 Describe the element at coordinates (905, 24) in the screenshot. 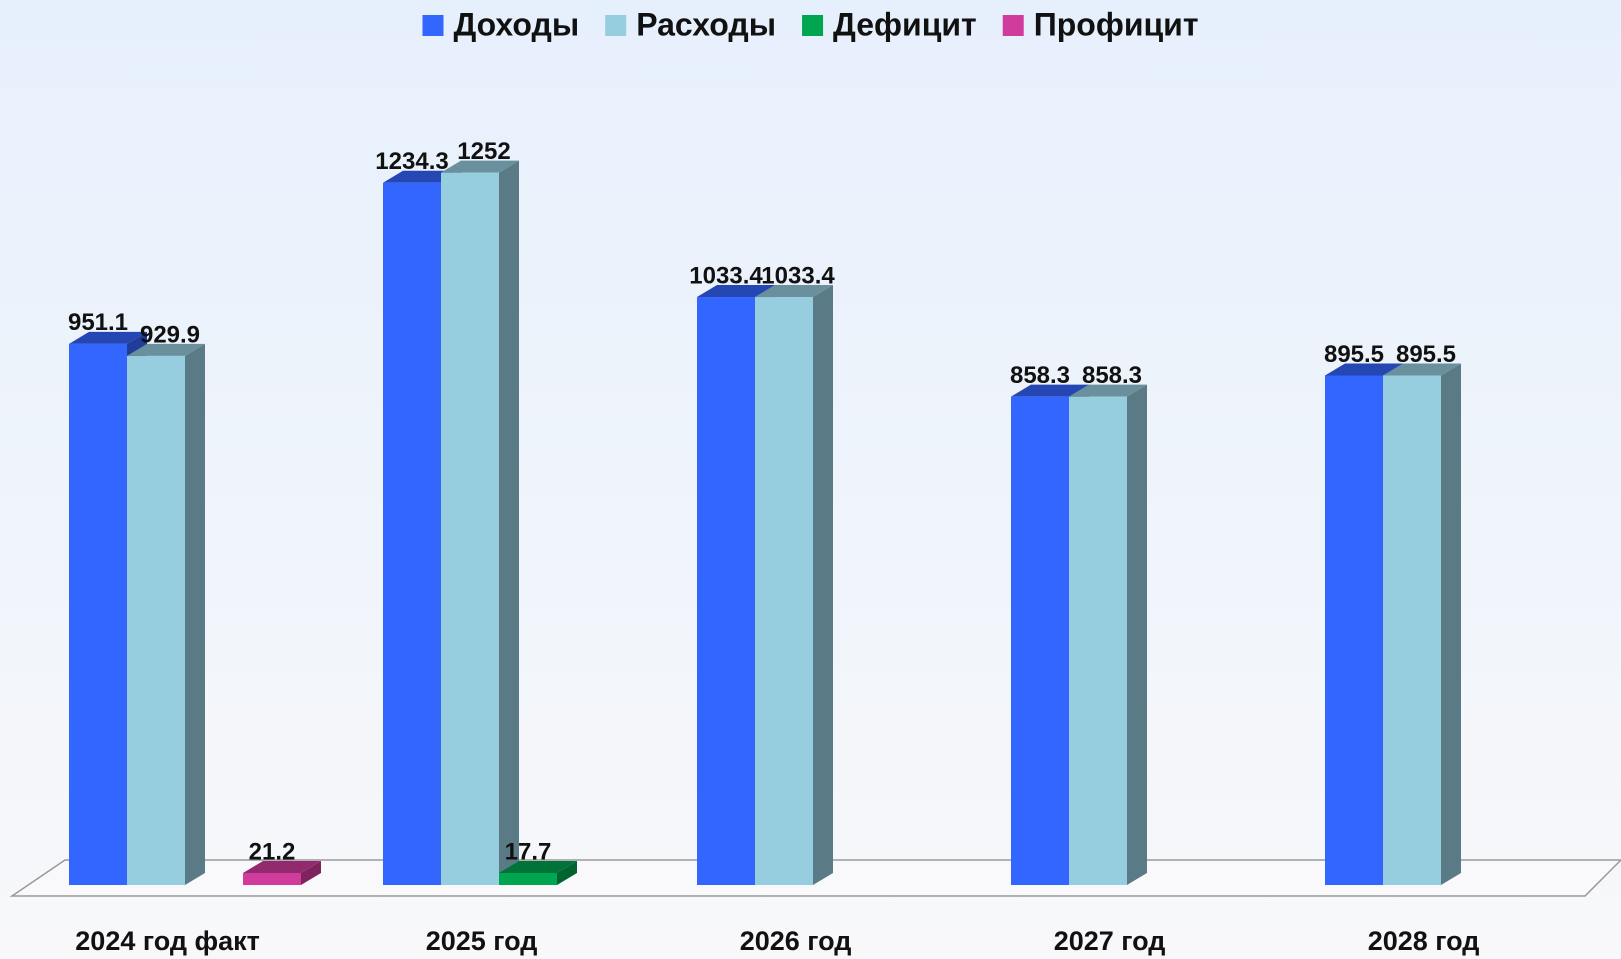

I see `legend-label: Дефицит` at that location.